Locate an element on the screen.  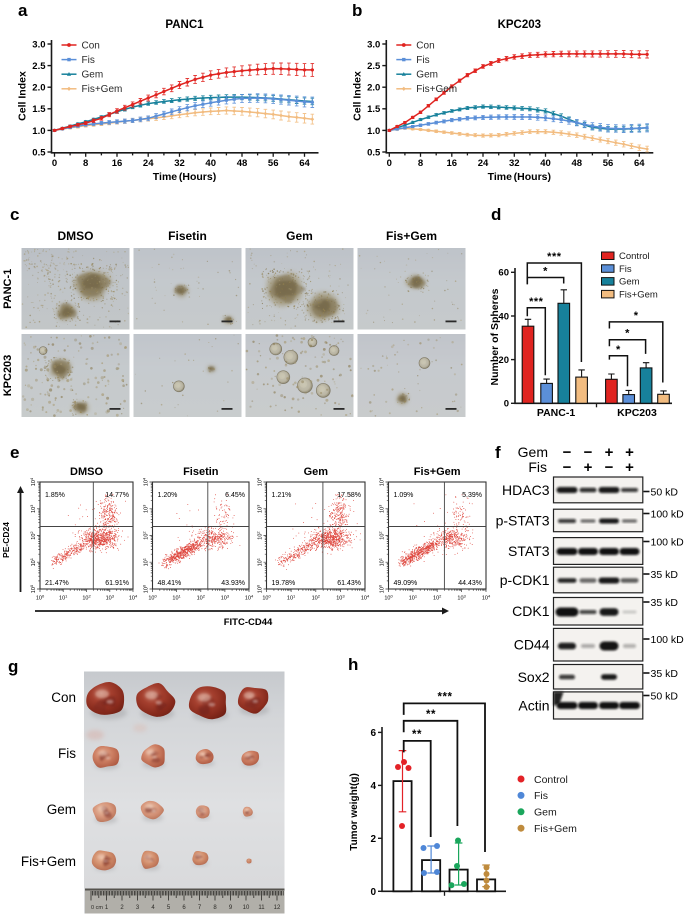
svg-text: CDK1 is located at coordinates (531, 611).